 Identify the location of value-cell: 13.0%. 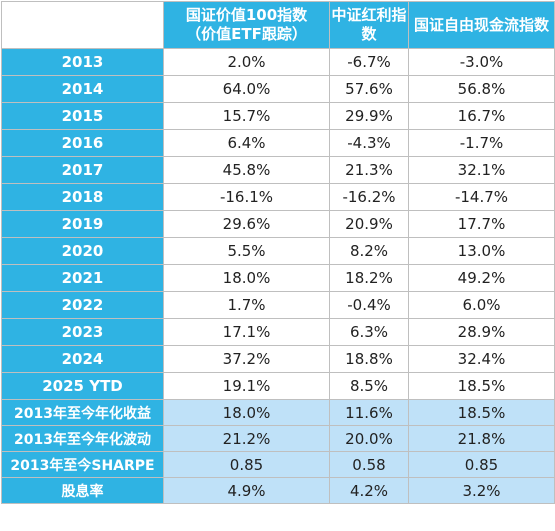
(481, 251).